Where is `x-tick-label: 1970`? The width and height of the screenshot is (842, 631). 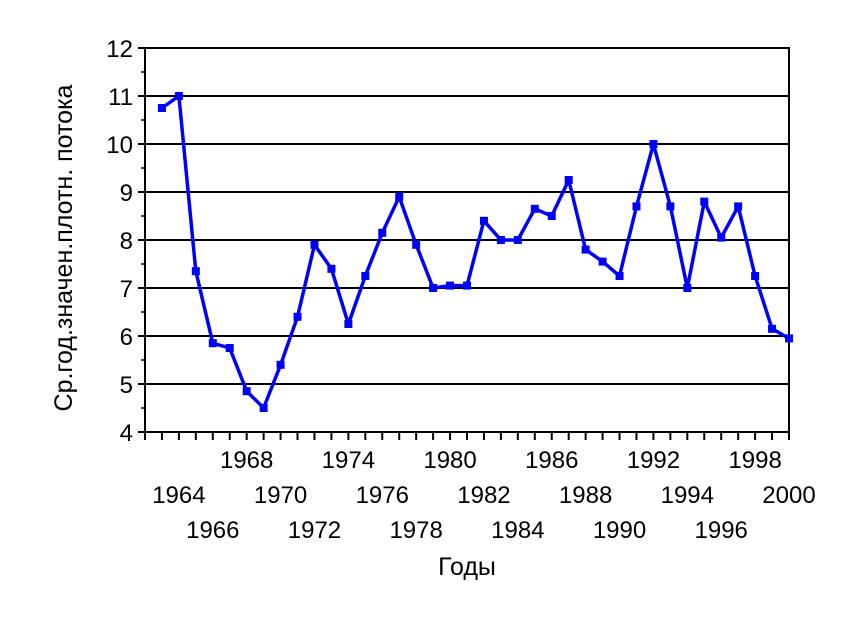
x-tick-label: 1970 is located at coordinates (280, 495).